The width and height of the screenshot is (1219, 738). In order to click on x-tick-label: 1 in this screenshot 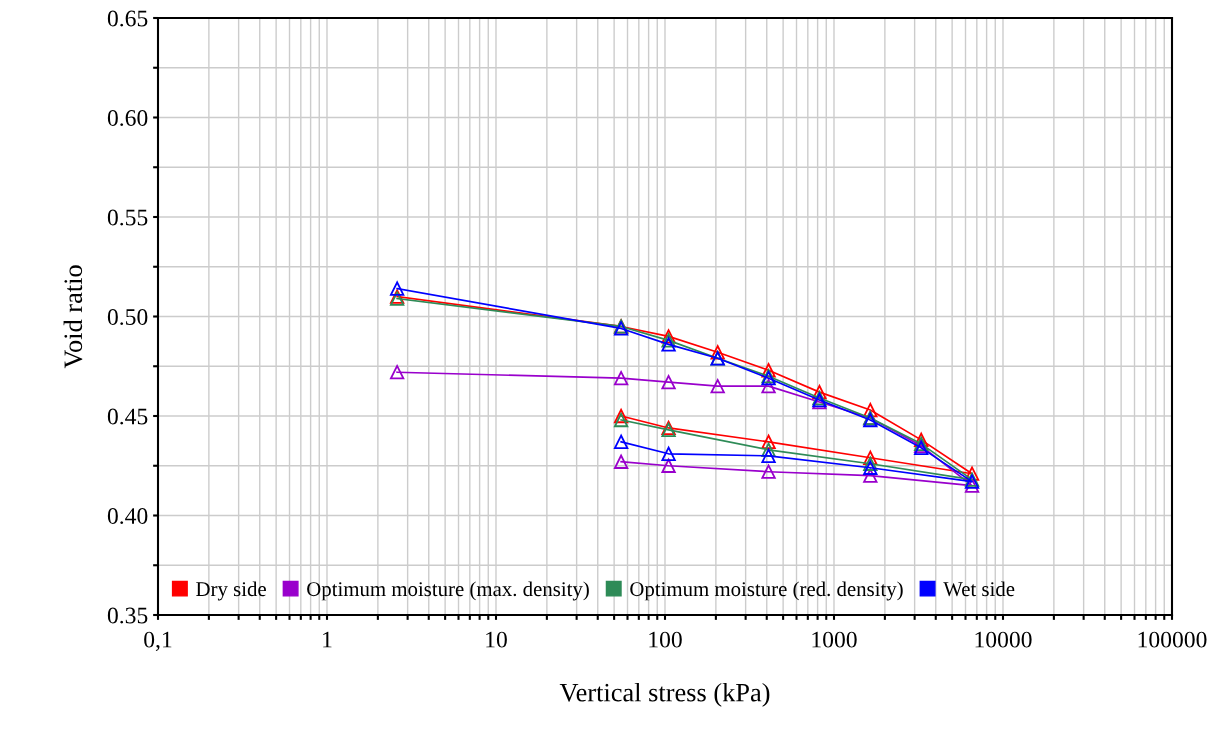, I will do `click(327, 639)`.